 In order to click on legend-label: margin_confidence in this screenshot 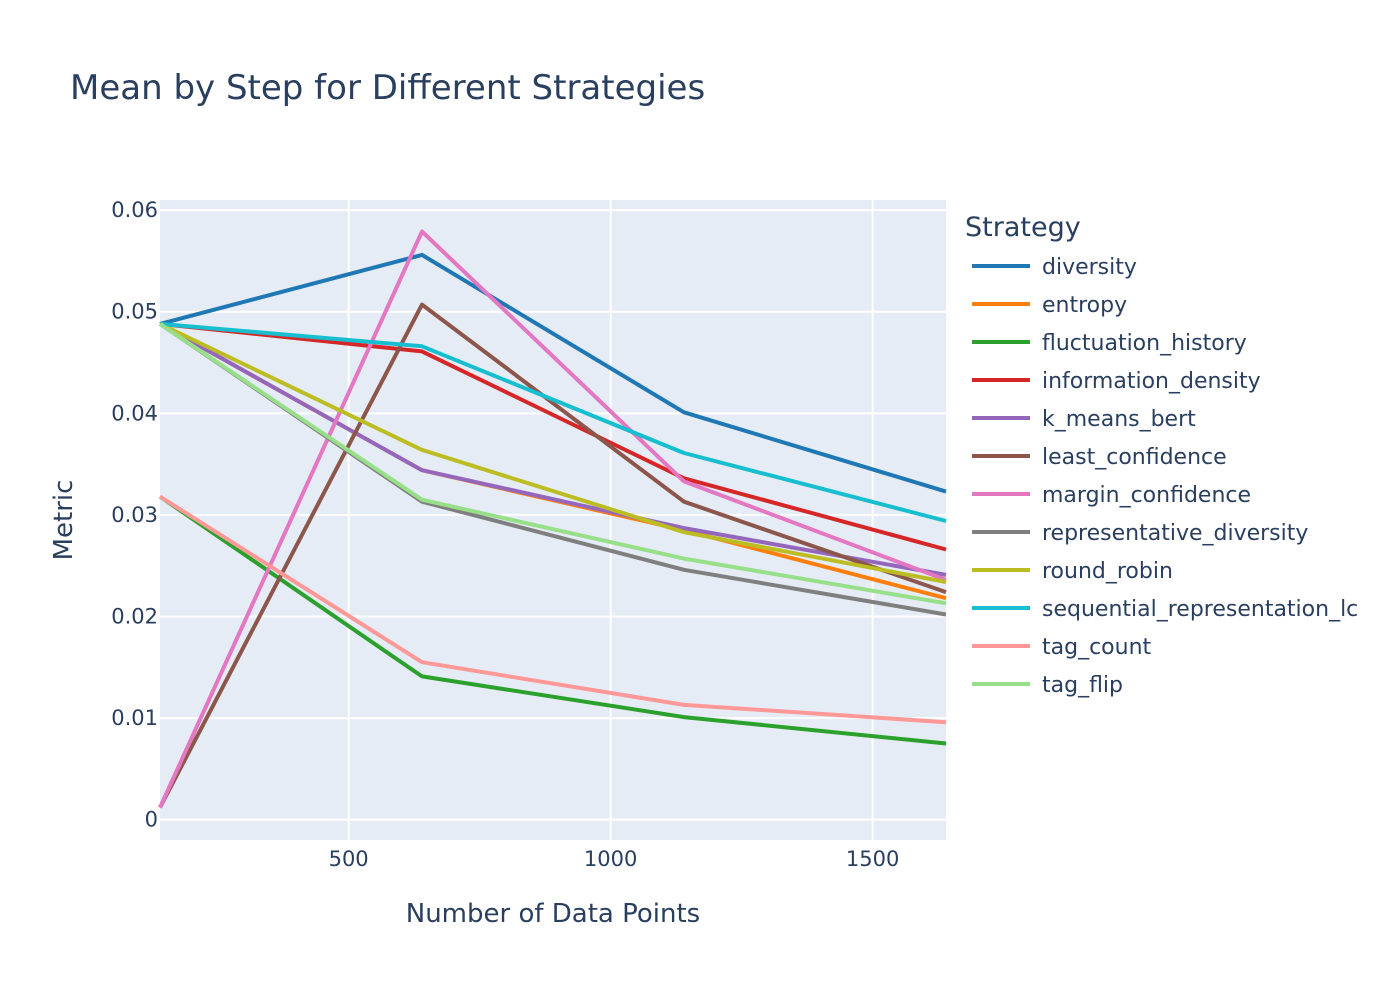, I will do `click(1146, 495)`.